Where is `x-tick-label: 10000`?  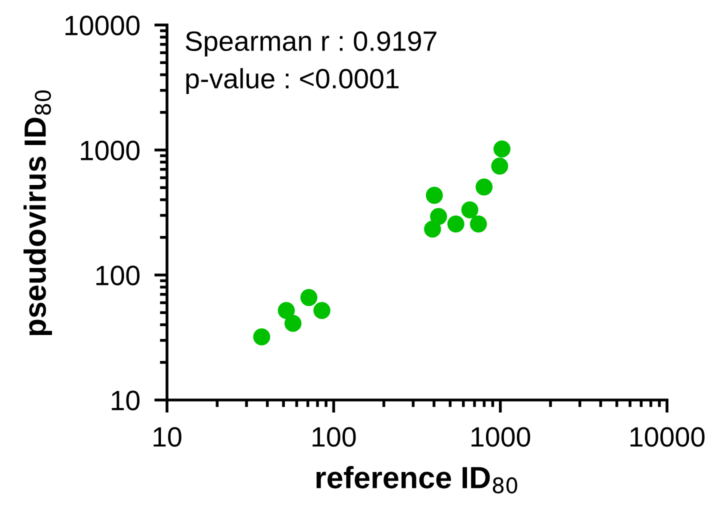 x-tick-label: 10000 is located at coordinates (667, 437).